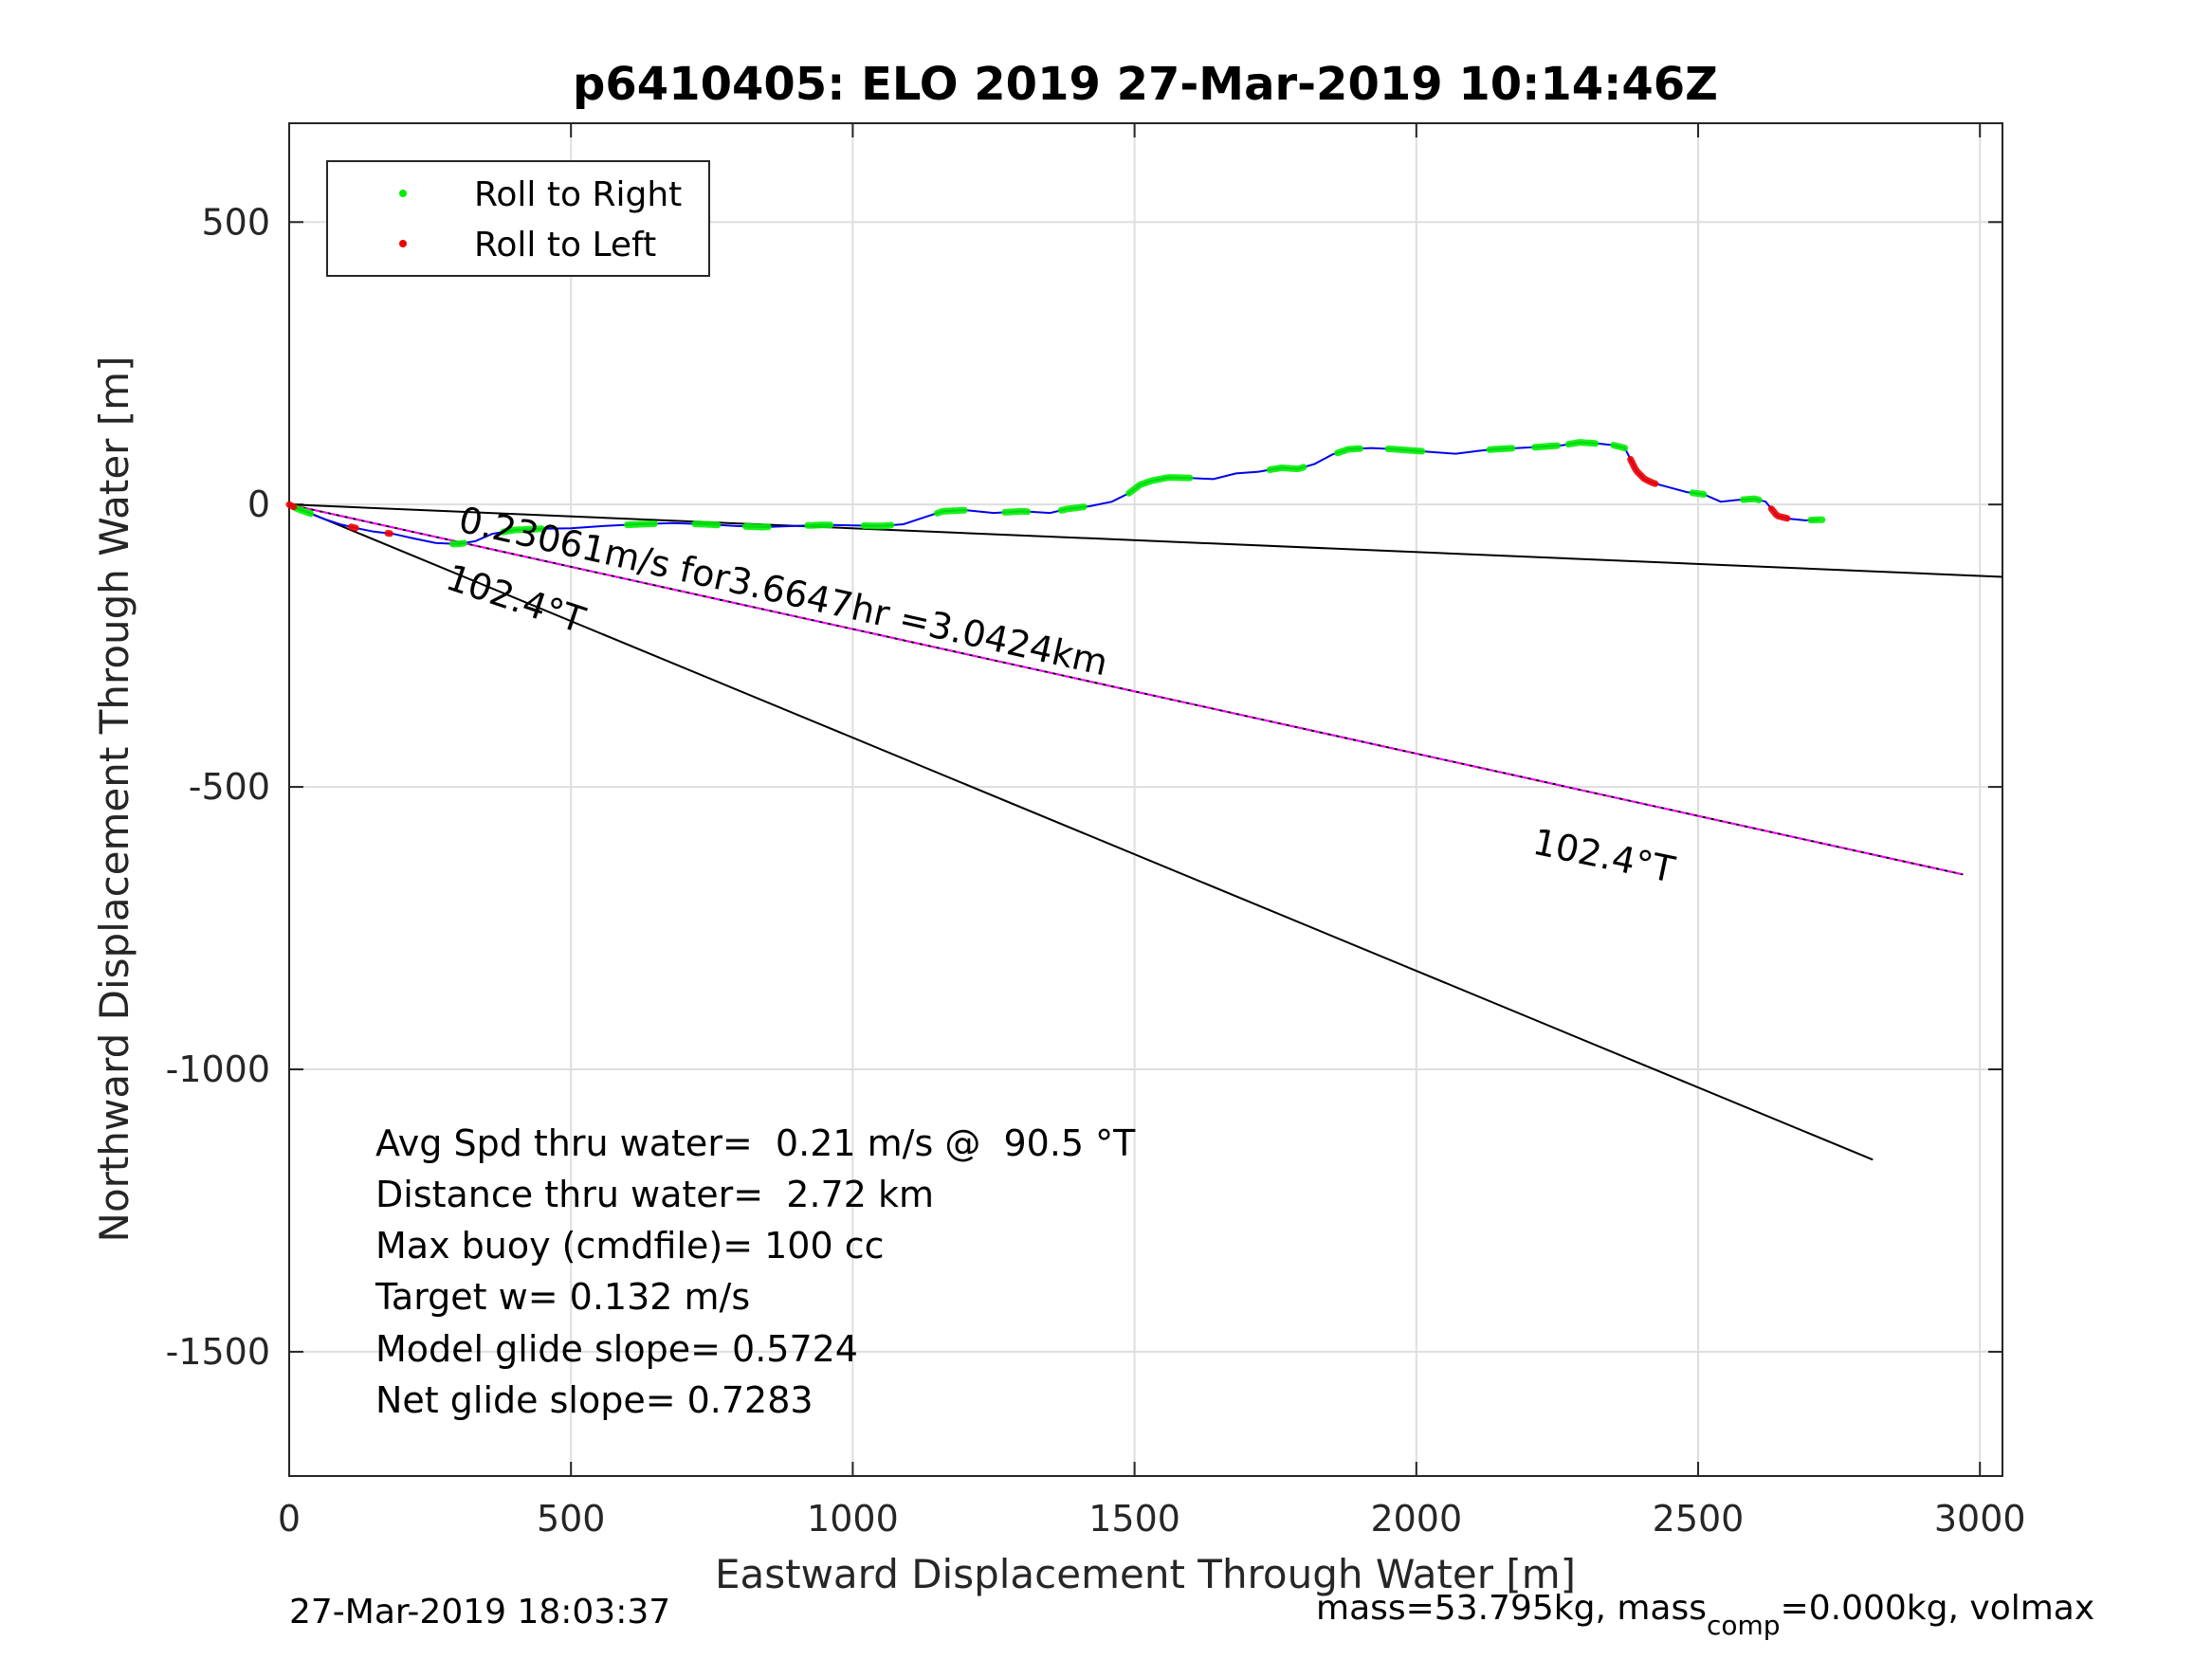 The height and width of the screenshot is (1659, 2212). Describe the element at coordinates (578, 194) in the screenshot. I see `legend-roll-right-label: Roll to Right` at that location.